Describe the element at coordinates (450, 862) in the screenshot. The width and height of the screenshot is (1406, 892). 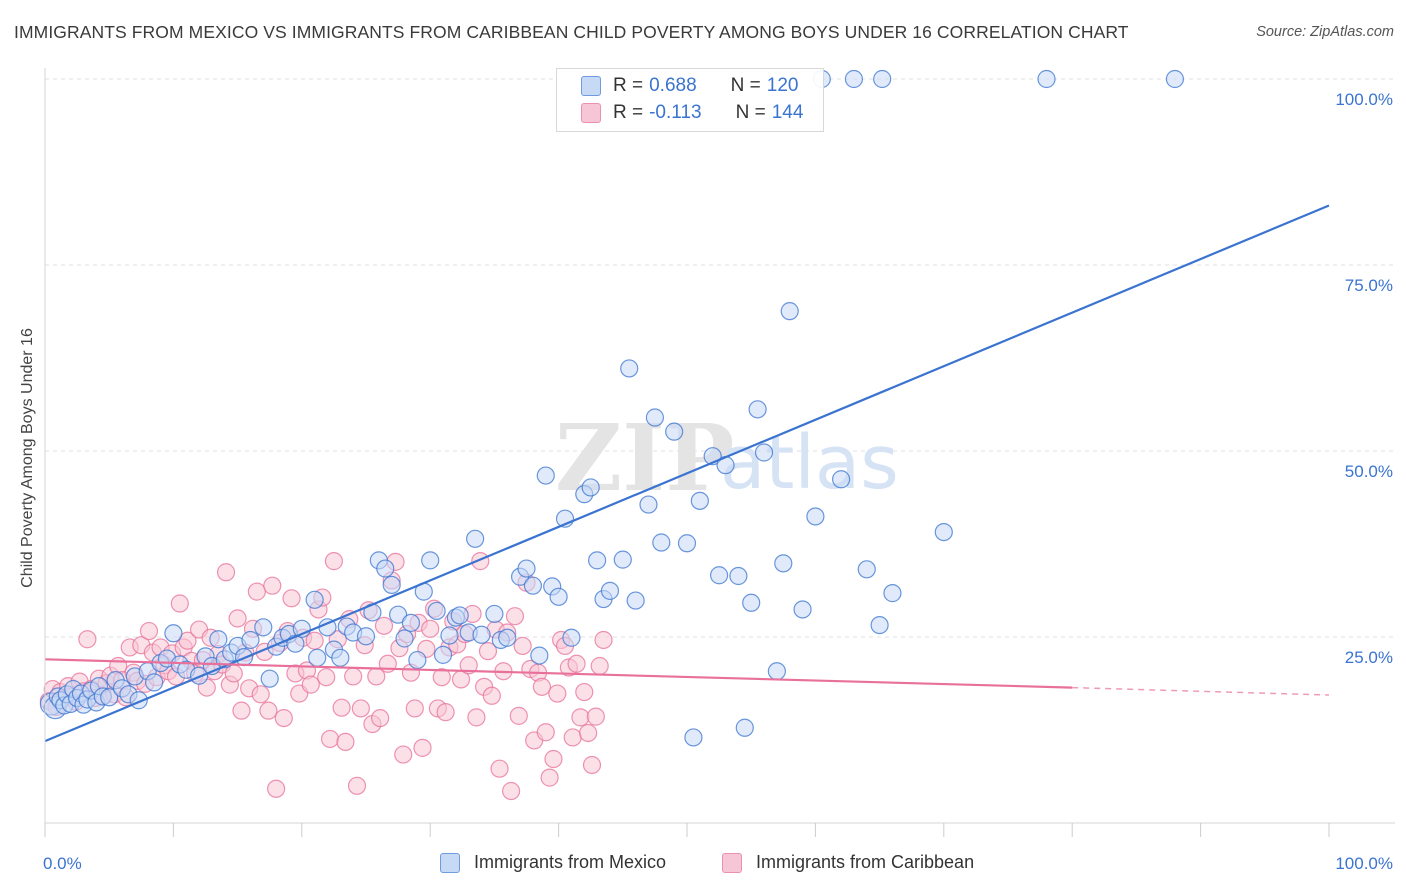
I see `mexico-legend-swatch` at that location.